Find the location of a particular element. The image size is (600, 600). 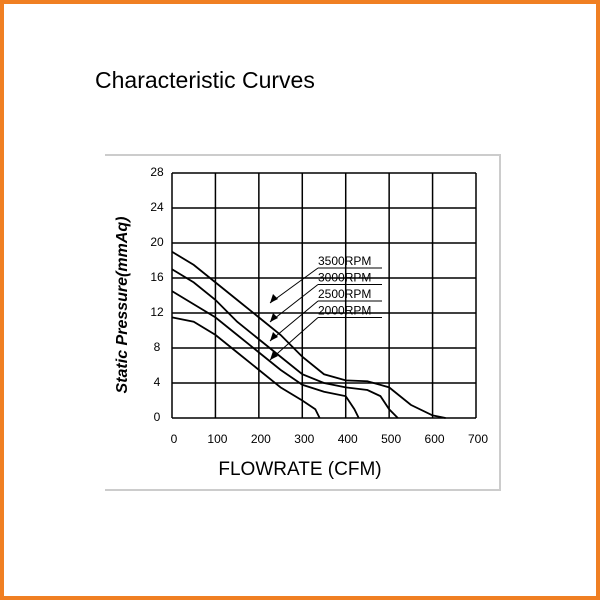

x-tick-label: 300 is located at coordinates (304, 439).